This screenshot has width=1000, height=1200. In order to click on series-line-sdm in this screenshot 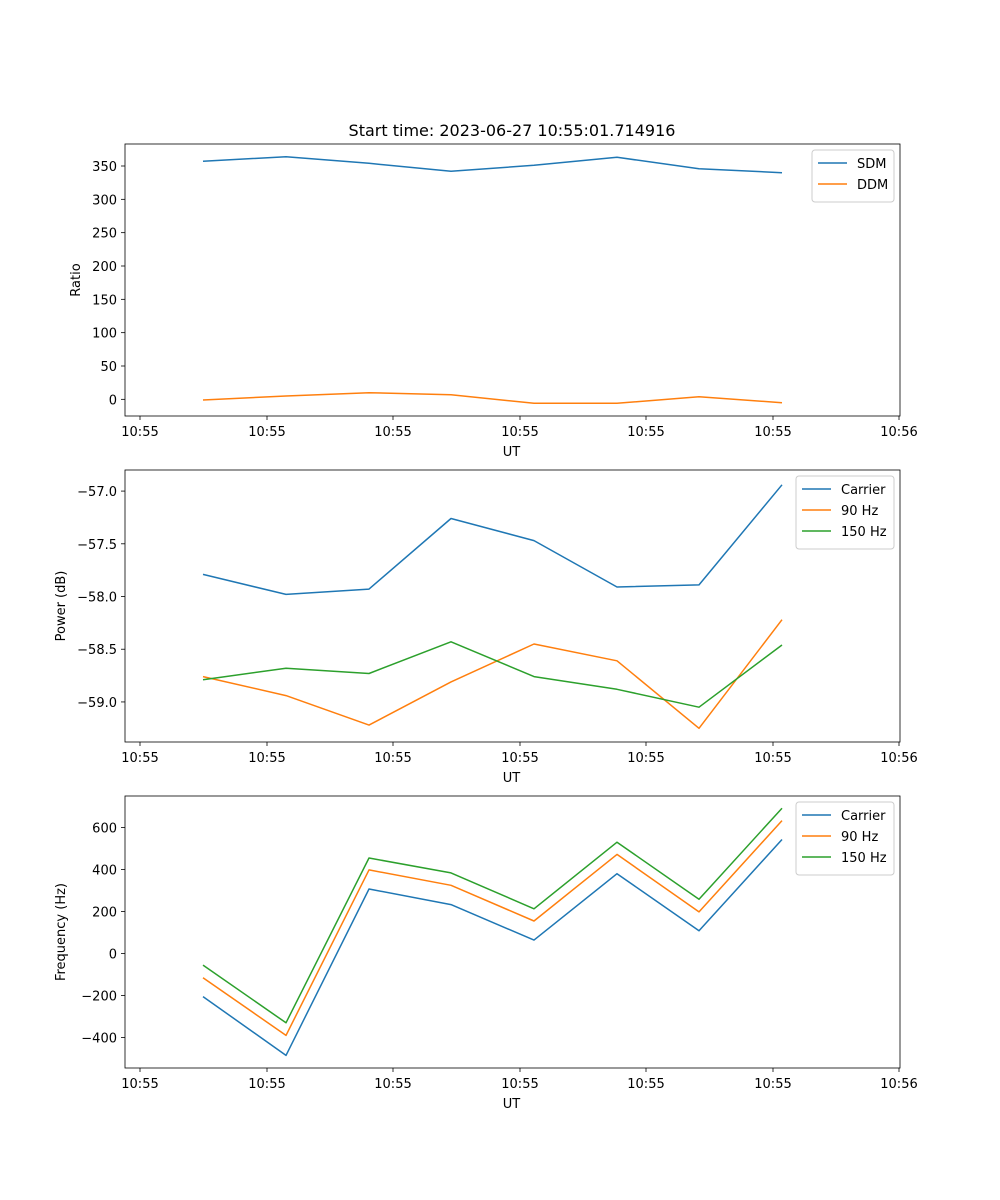, I will do `click(492, 164)`.